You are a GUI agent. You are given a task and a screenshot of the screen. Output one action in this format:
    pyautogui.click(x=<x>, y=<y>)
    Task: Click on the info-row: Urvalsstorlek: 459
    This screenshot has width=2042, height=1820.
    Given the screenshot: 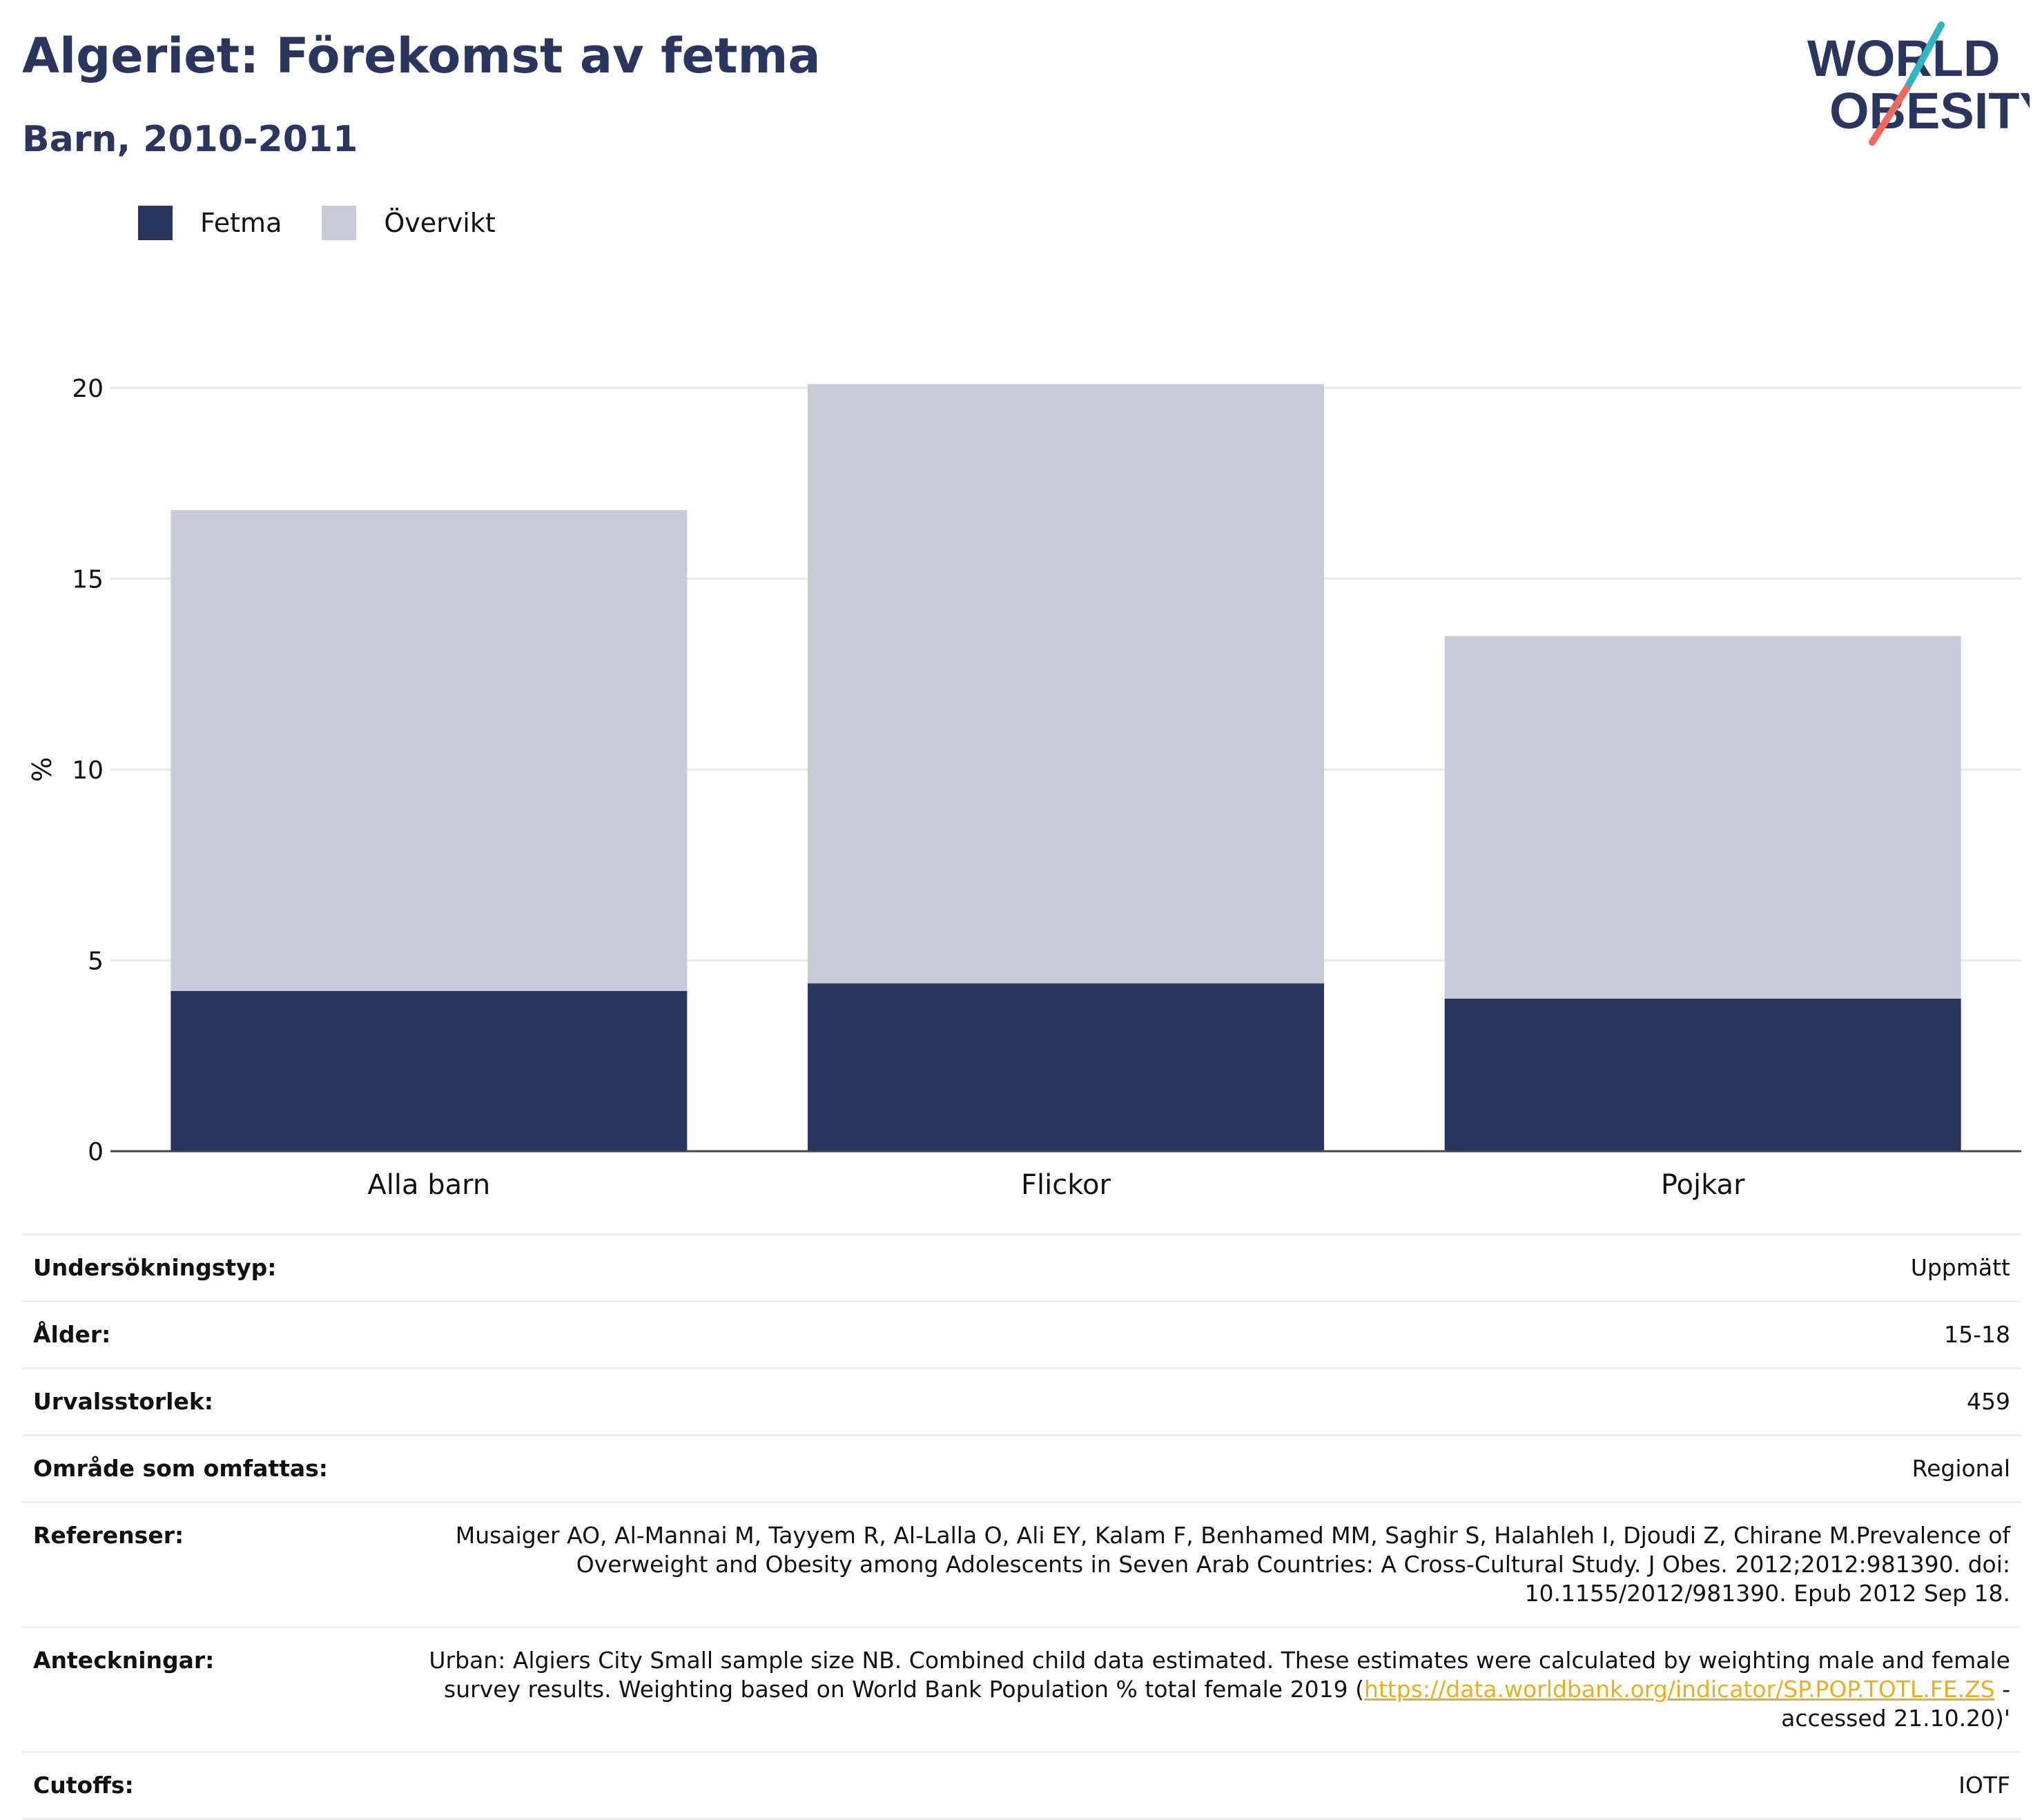 What is the action you would take?
    pyautogui.click(x=1022, y=1401)
    